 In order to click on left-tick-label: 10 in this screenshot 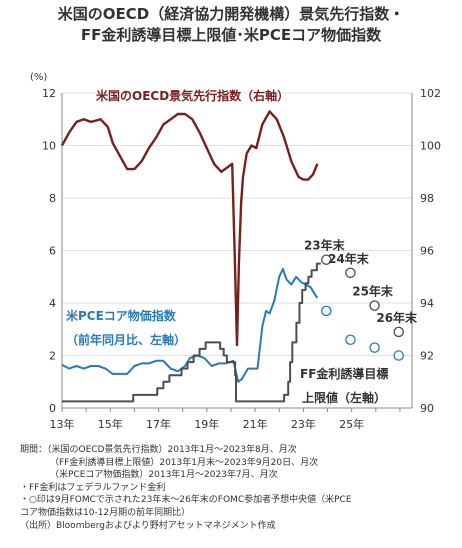, I will do `click(49, 146)`.